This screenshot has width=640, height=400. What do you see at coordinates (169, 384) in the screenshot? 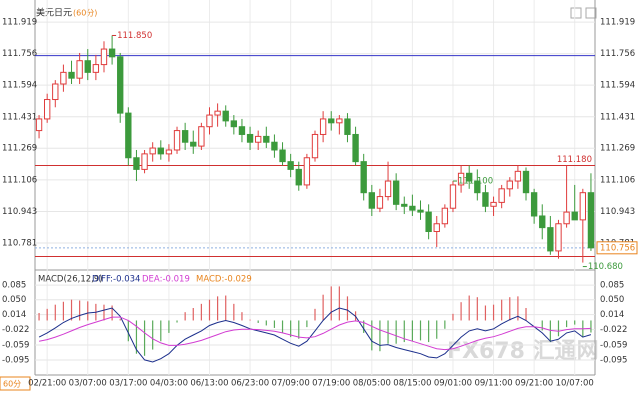
I see `x-tick-label: 04/03:00` at bounding box center [169, 384].